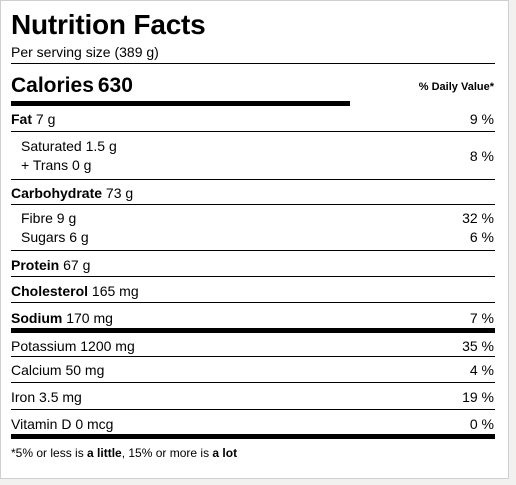 This screenshot has width=516, height=485. Describe the element at coordinates (481, 424) in the screenshot. I see `vitamin-d-pct: 0 %` at that location.